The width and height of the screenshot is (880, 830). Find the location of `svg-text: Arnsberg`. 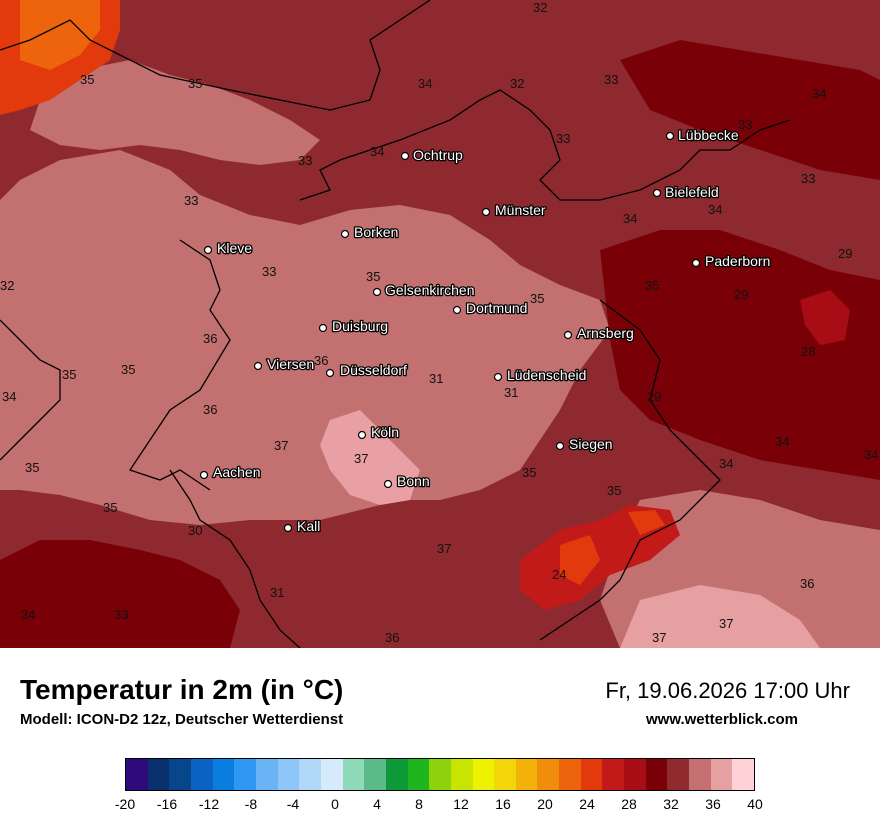

svg-text: Arnsberg is located at coordinates (605, 333).